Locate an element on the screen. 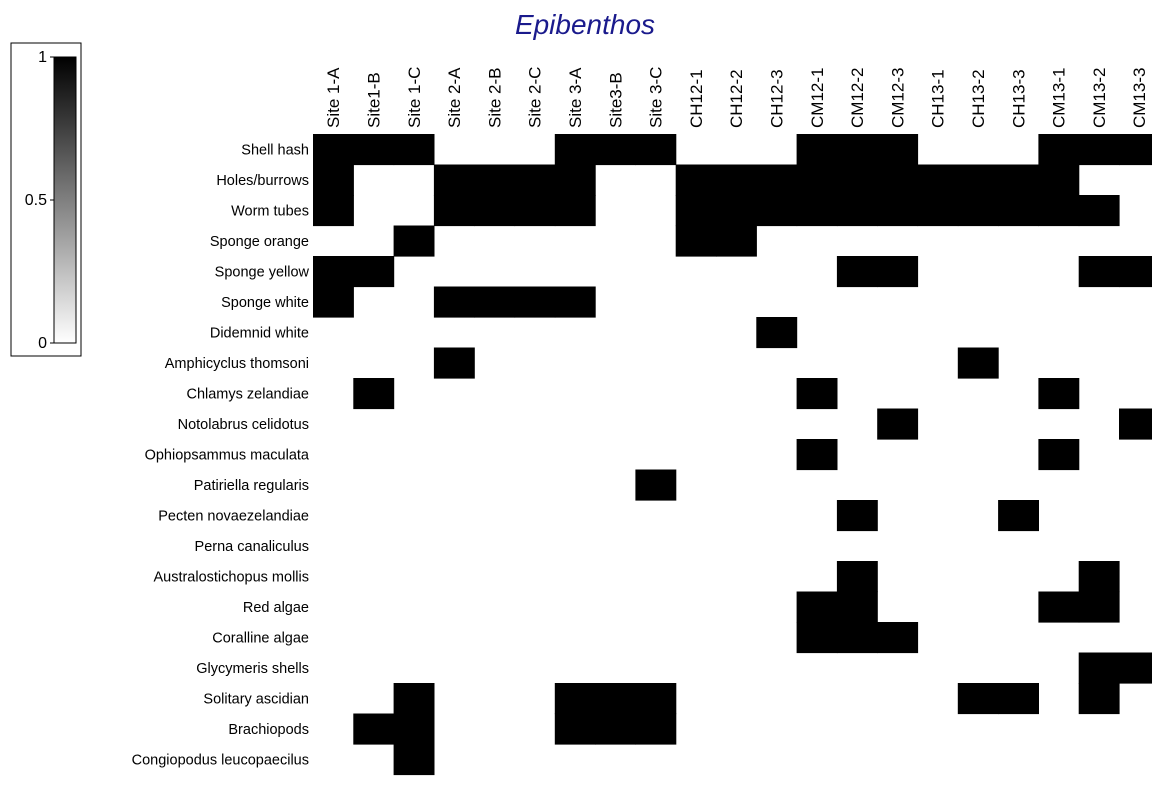  row-label: Sponge white is located at coordinates (265, 303).